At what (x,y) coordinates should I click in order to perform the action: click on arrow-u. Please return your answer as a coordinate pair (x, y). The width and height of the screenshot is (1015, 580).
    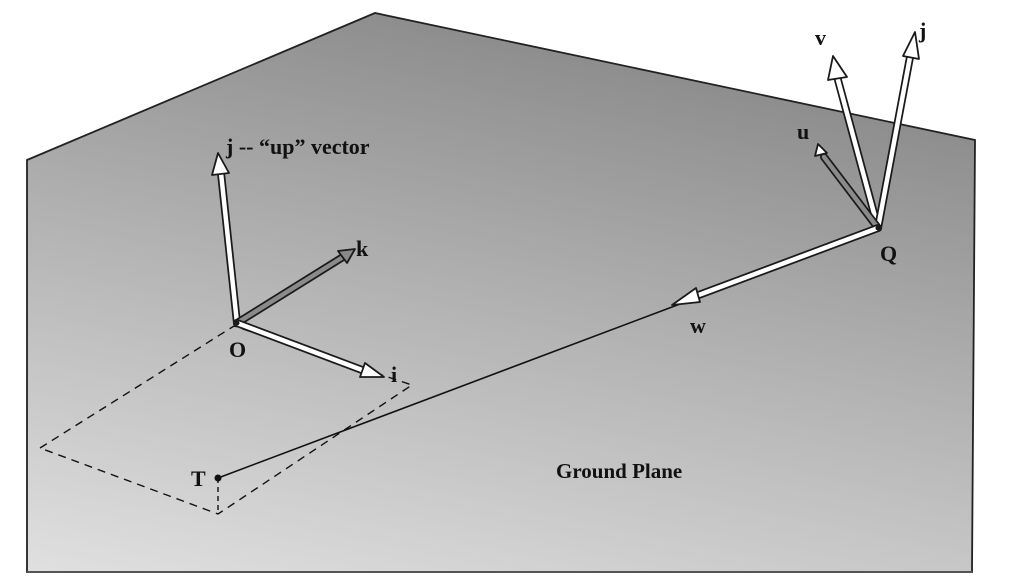
    Looking at the image, I should click on (848, 187).